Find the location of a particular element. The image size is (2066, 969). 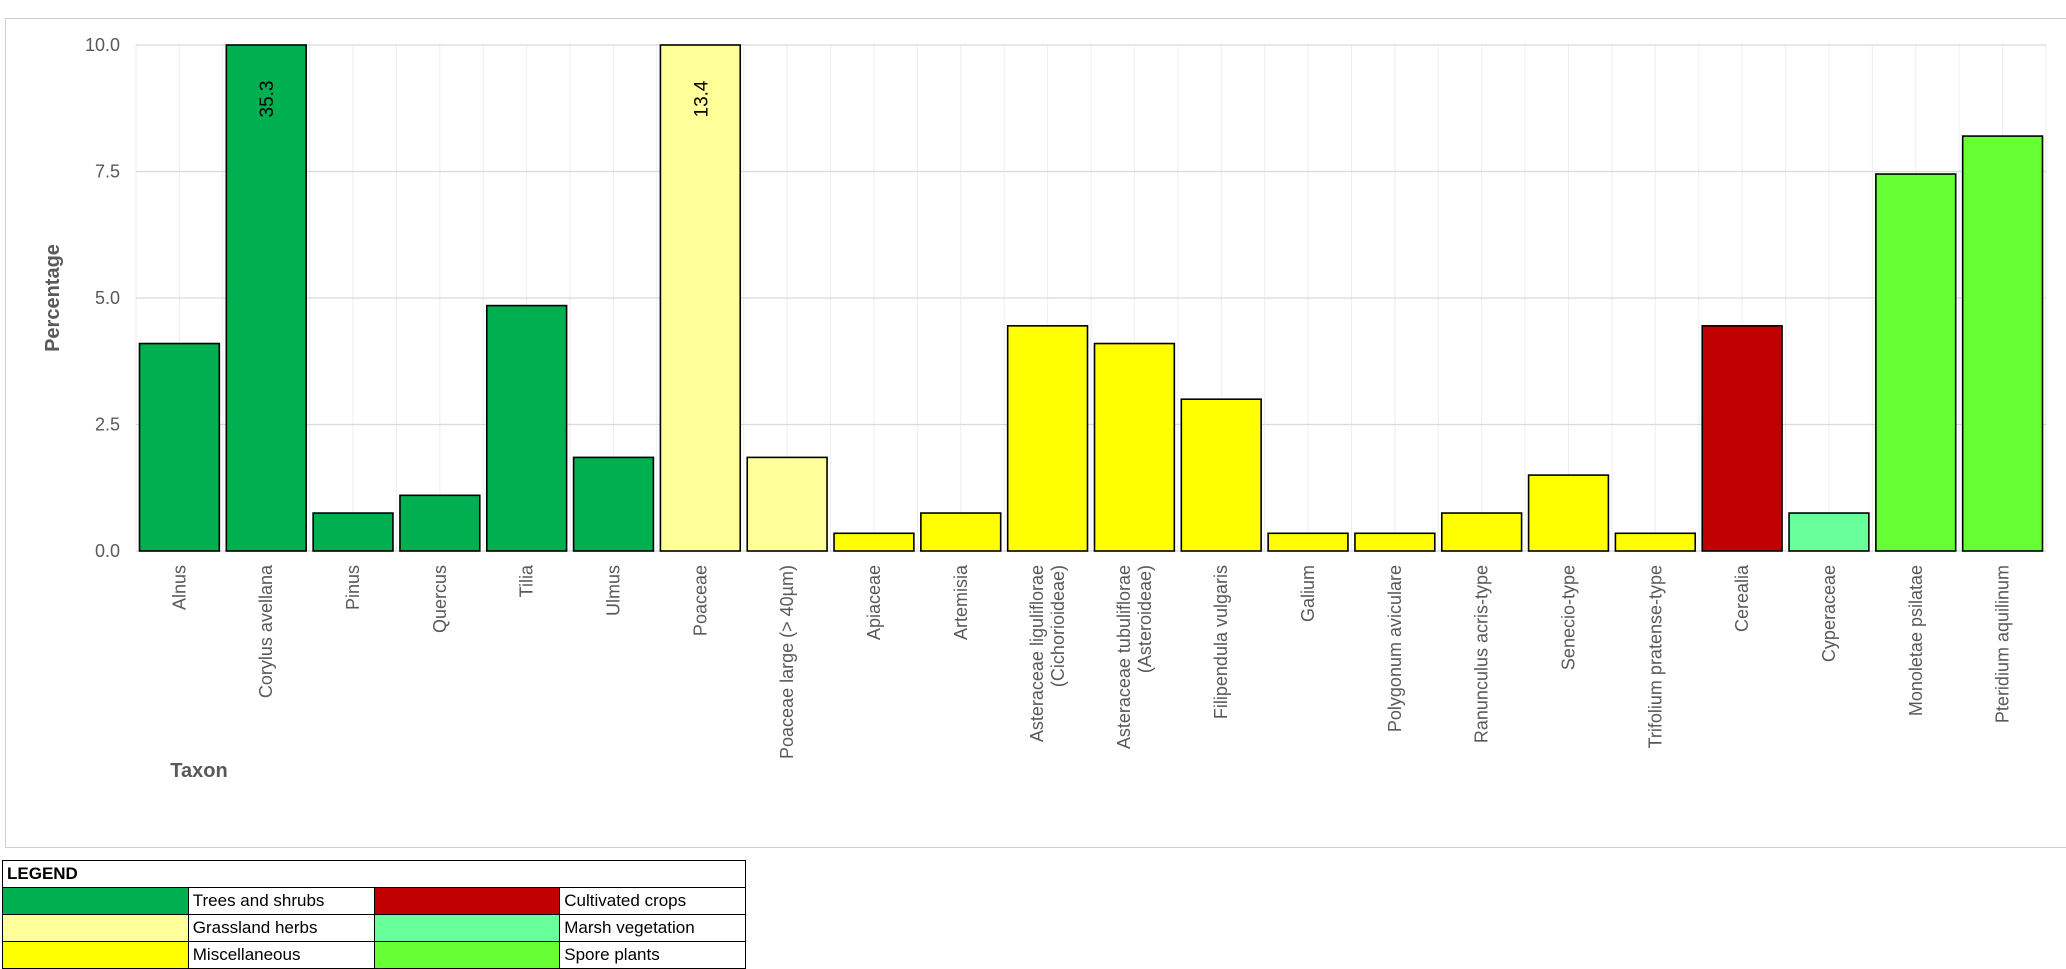

x-tick-label-line: Apiaceae is located at coordinates (874, 602).